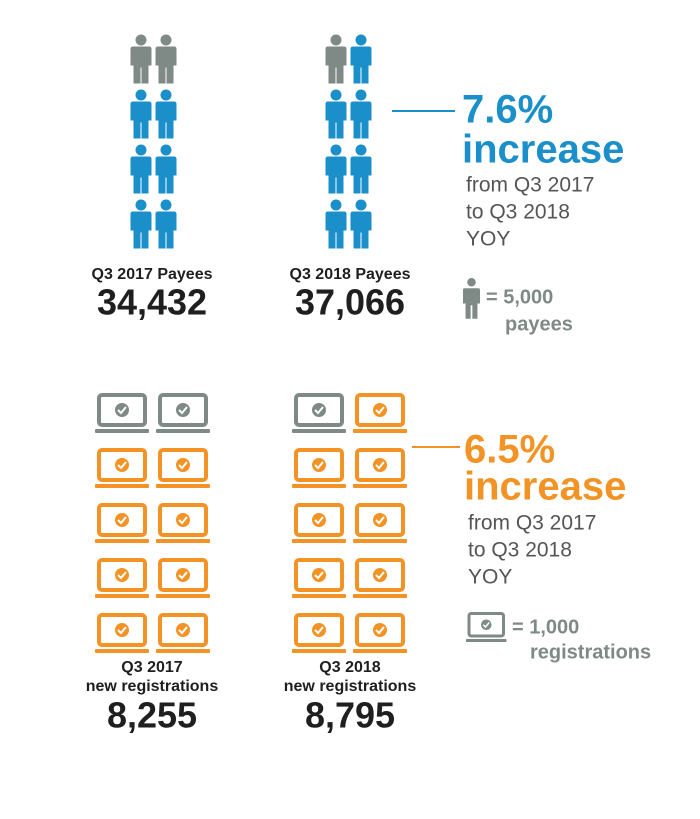  What do you see at coordinates (349, 667) in the screenshot?
I see `label: Q3 2018` at bounding box center [349, 667].